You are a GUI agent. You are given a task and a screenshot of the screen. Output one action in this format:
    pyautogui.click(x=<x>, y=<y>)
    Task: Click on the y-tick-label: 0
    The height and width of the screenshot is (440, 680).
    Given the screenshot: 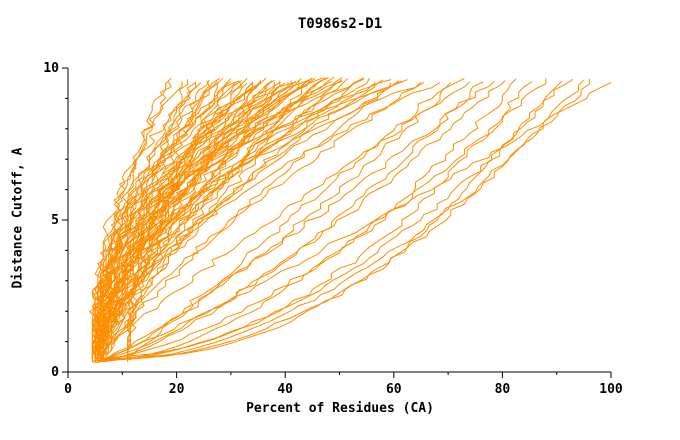 What is the action you would take?
    pyautogui.click(x=55, y=372)
    